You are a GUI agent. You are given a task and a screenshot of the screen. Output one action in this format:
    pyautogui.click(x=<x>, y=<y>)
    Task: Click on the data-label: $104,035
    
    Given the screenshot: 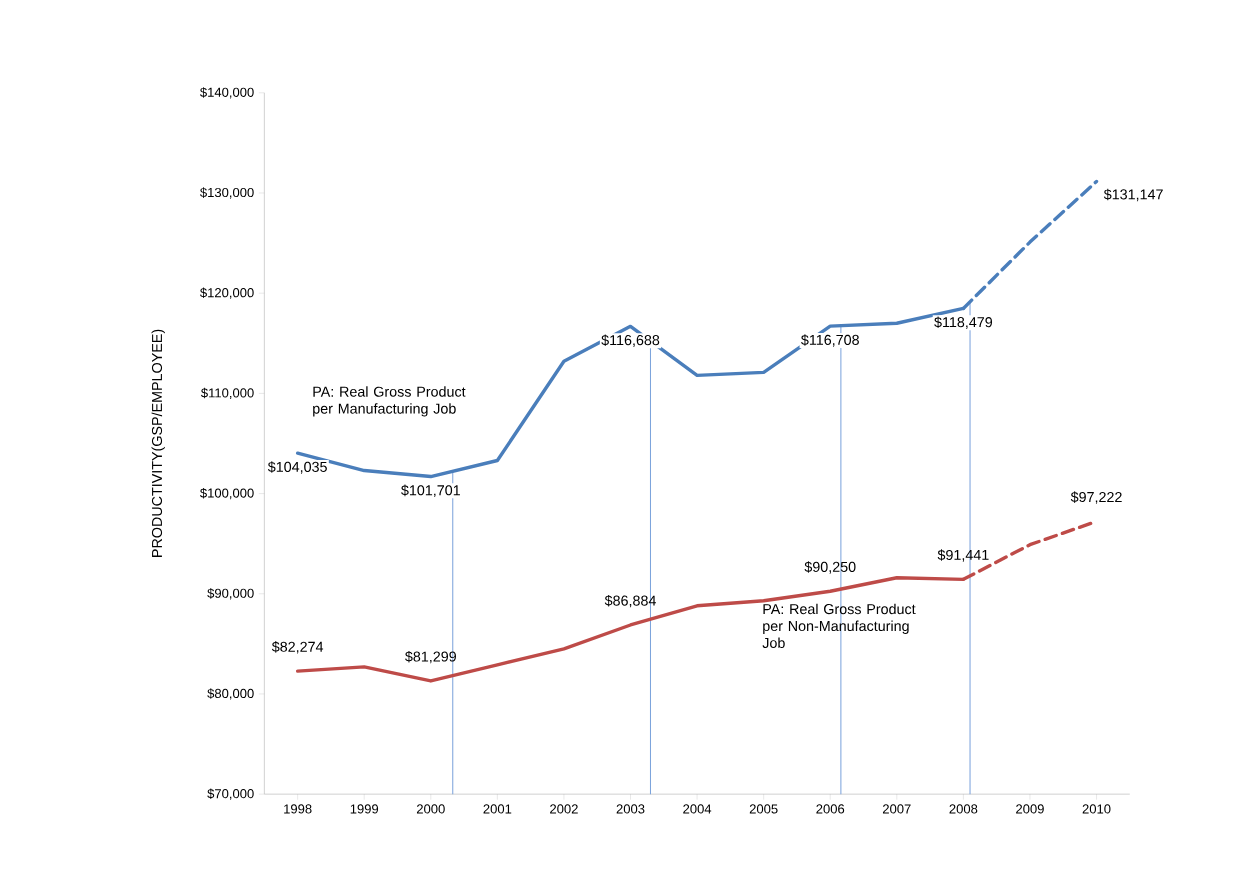 What is the action you would take?
    pyautogui.click(x=297, y=467)
    